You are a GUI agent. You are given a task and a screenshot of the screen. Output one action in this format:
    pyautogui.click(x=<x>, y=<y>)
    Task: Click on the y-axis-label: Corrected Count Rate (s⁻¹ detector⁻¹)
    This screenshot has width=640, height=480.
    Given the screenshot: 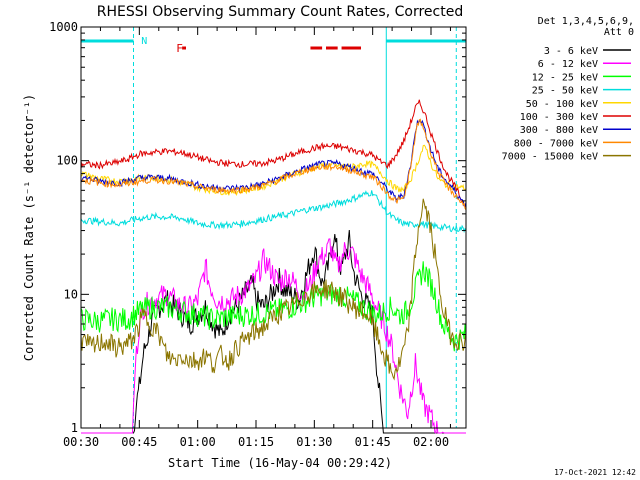 What is the action you would take?
    pyautogui.click(x=29, y=227)
    